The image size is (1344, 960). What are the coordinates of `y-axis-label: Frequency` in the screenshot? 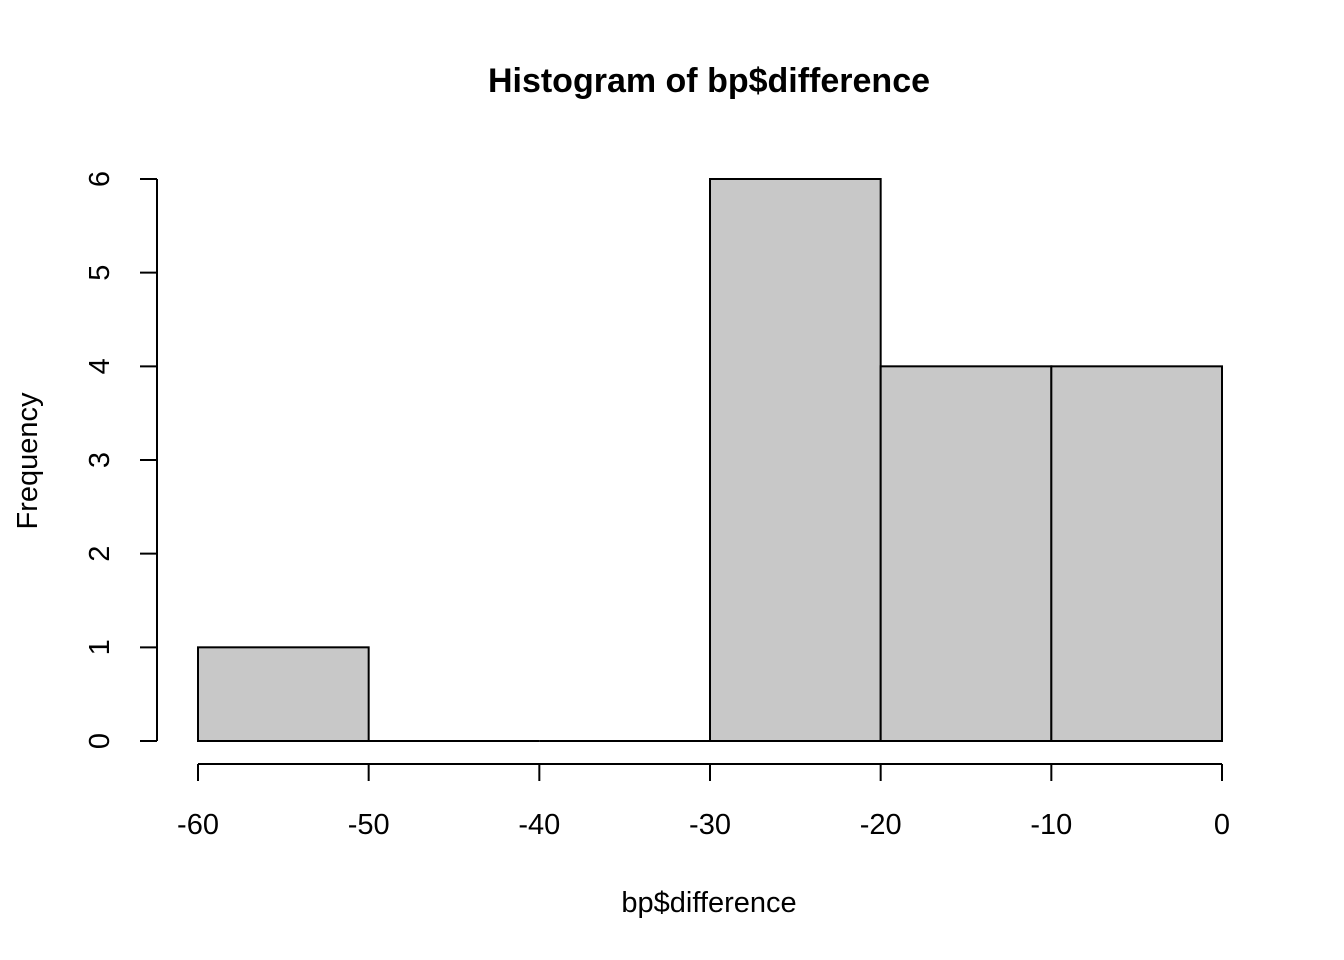 It's located at (28, 461).